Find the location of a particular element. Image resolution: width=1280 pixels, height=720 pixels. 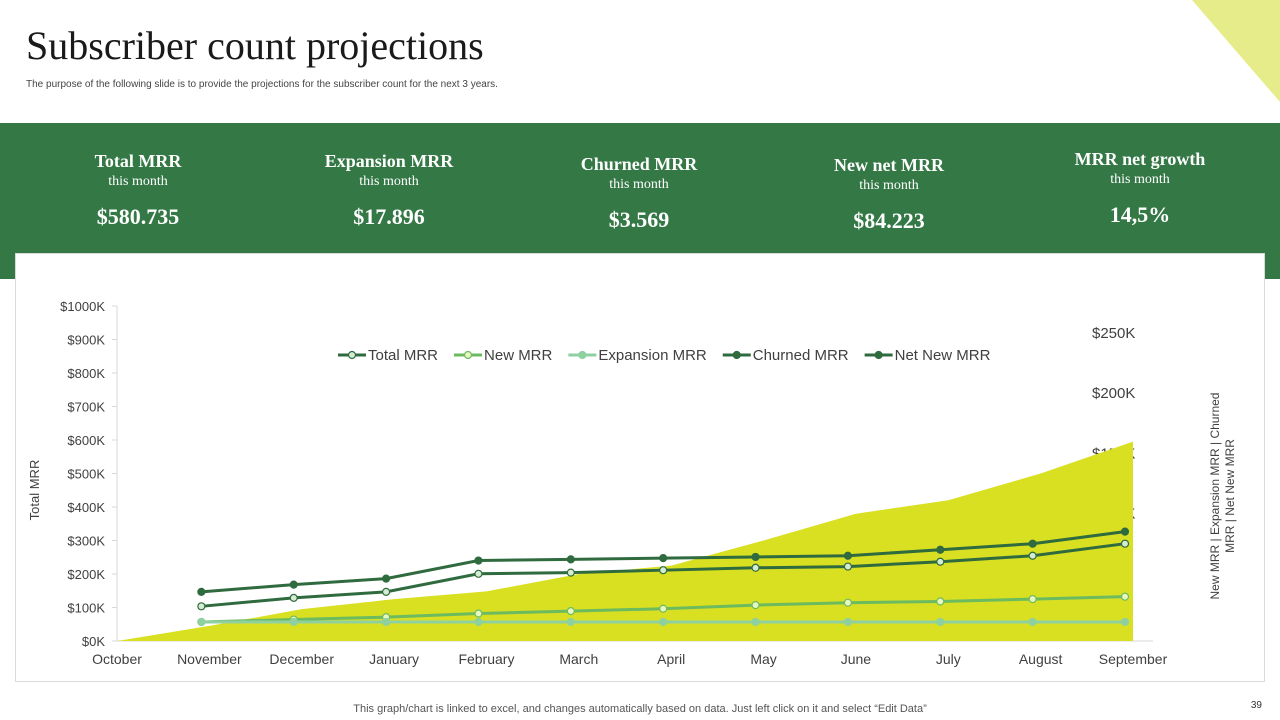

x-tick-label: December is located at coordinates (301, 659).